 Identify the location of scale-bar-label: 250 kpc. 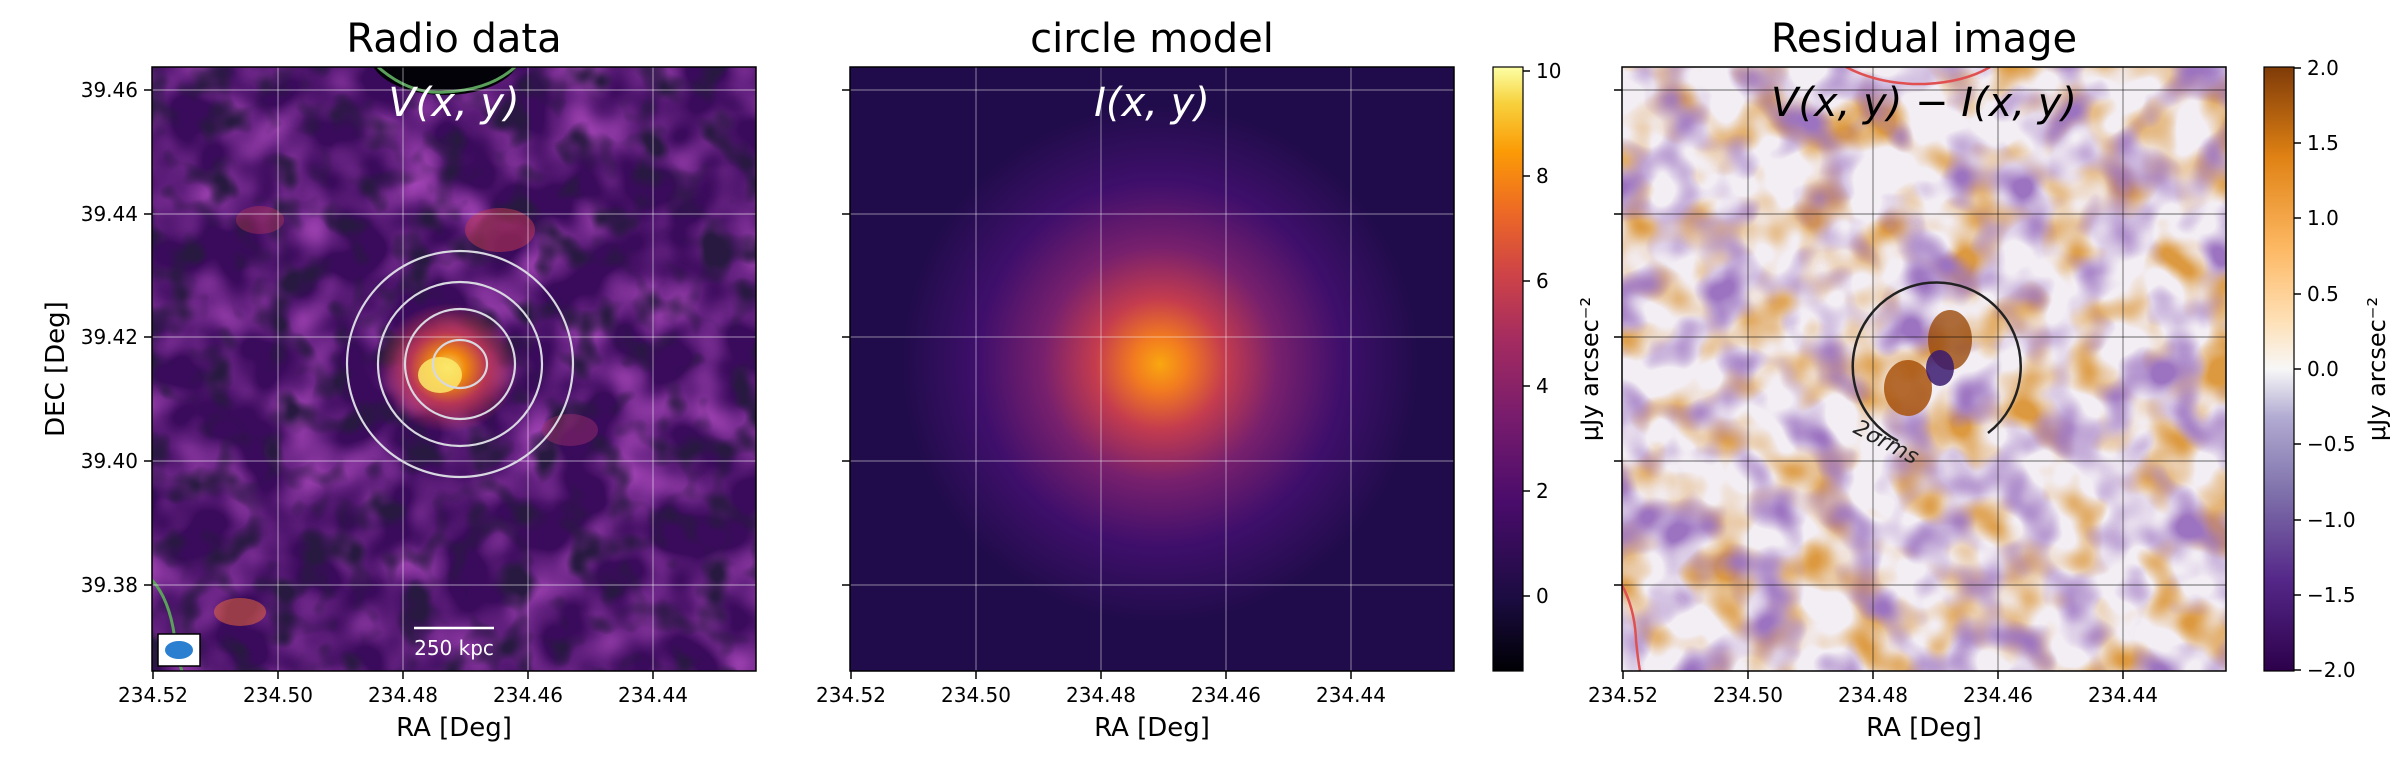
(454, 648).